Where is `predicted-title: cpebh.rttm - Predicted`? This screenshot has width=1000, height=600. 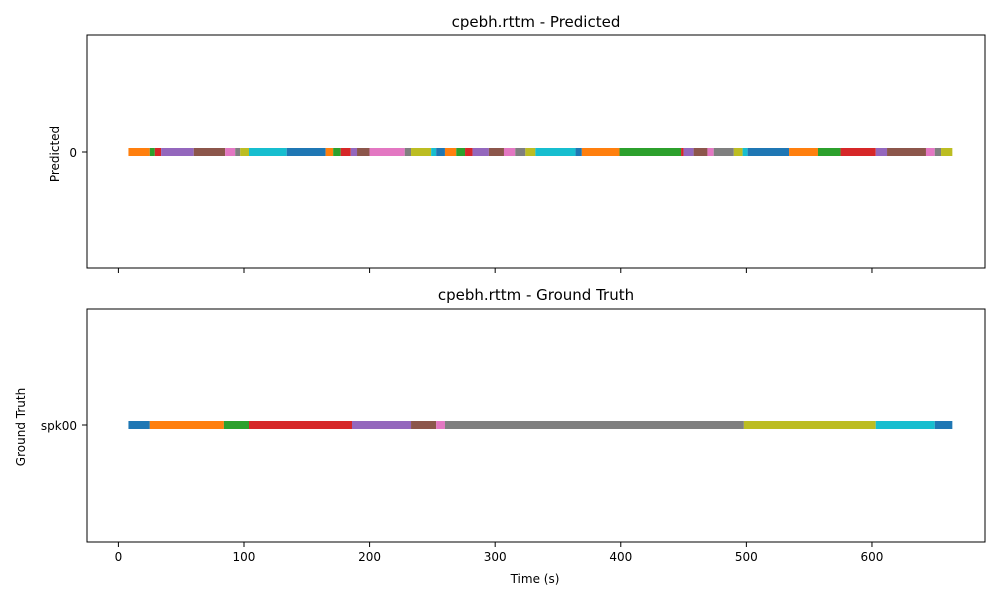
predicted-title: cpebh.rttm - Predicted is located at coordinates (536, 22).